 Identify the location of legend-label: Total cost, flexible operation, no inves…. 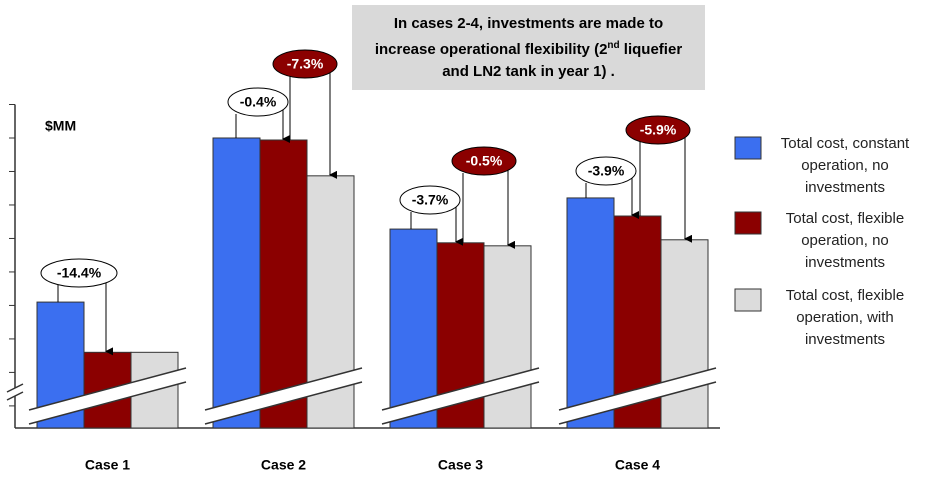
(845, 240).